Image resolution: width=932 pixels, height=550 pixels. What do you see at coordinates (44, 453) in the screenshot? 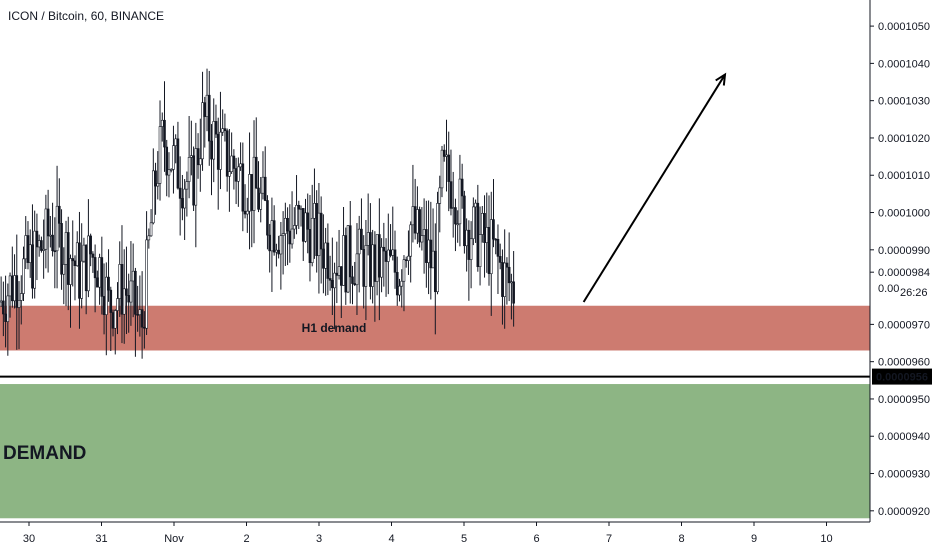
I see `demand-label: DEMAND` at bounding box center [44, 453].